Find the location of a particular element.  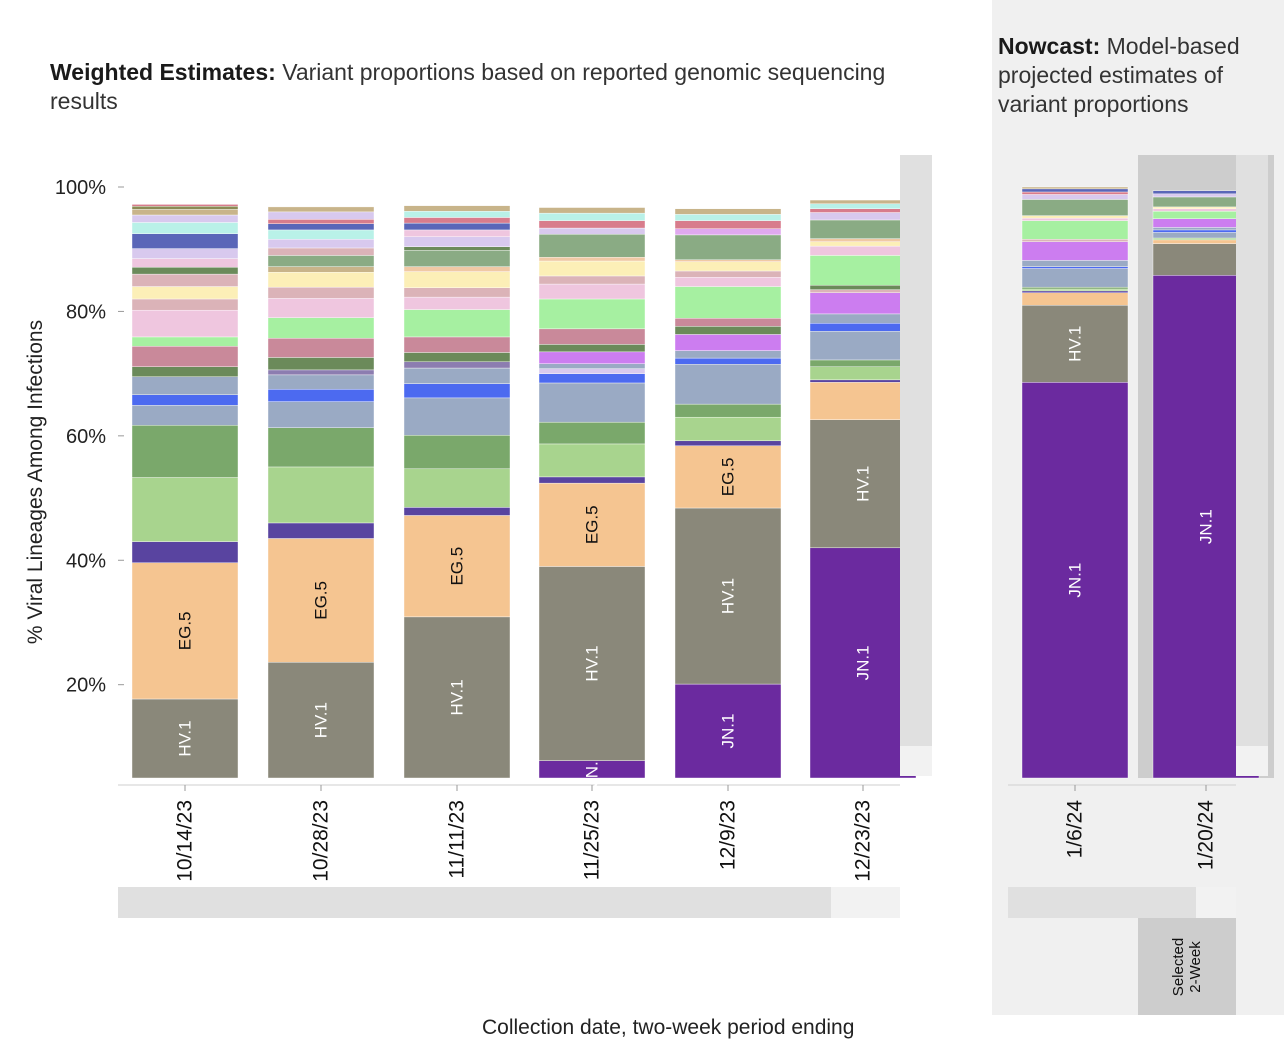

nowcast-vertical-scrollbar-thumb is located at coordinates (1252, 450).